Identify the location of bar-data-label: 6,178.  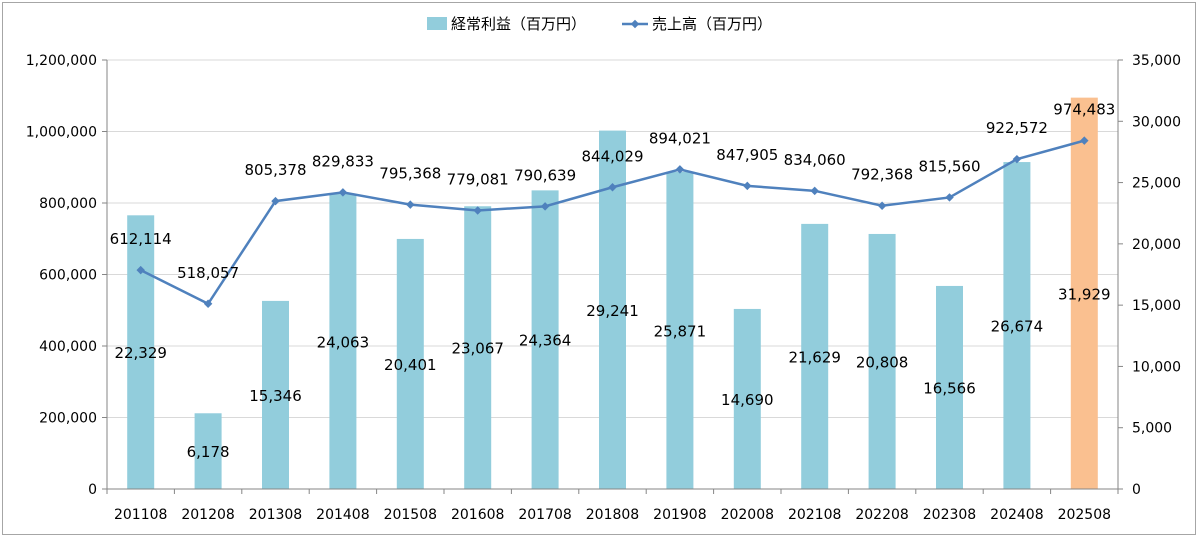
(208, 452).